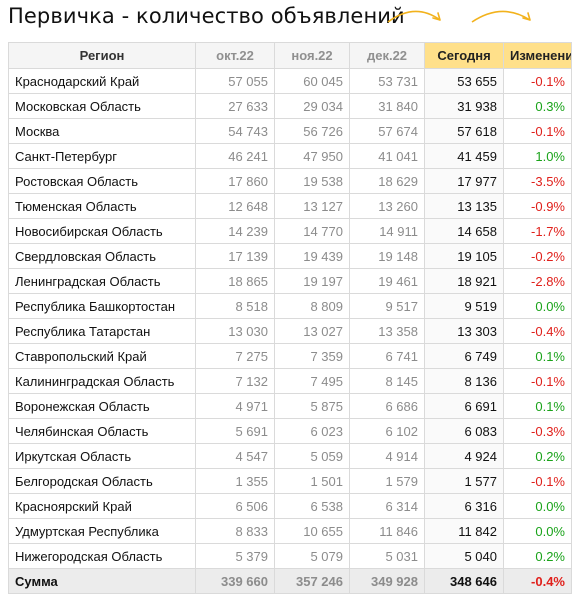 The image size is (580, 600). I want to click on cell-change: -1.7%, so click(537, 231).